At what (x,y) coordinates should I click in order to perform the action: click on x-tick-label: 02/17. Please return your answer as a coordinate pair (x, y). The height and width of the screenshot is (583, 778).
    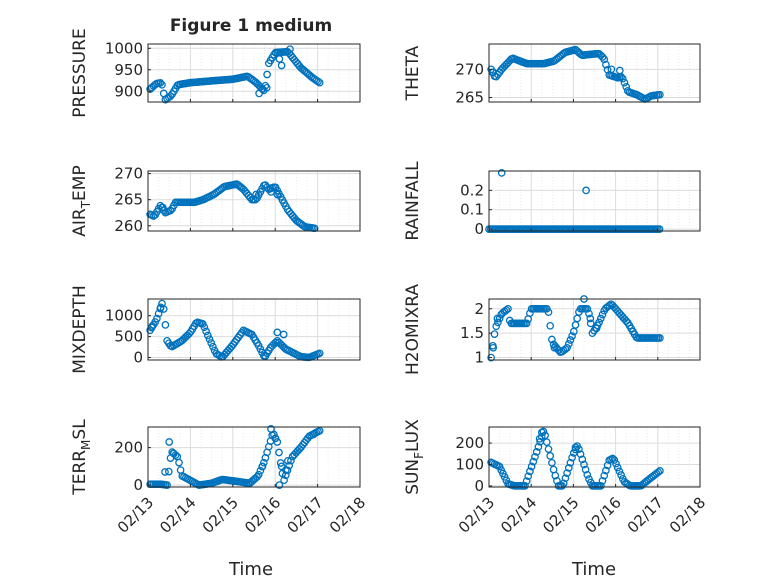
    Looking at the image, I should click on (645, 514).